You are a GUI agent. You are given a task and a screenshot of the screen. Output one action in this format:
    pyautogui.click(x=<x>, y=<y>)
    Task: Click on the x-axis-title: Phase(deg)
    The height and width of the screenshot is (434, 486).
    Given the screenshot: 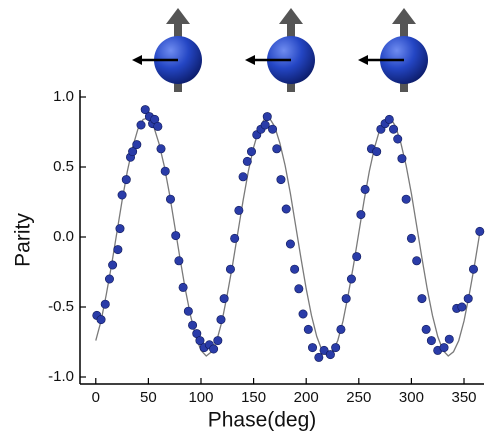 What is the action you would take?
    pyautogui.click(x=262, y=420)
    